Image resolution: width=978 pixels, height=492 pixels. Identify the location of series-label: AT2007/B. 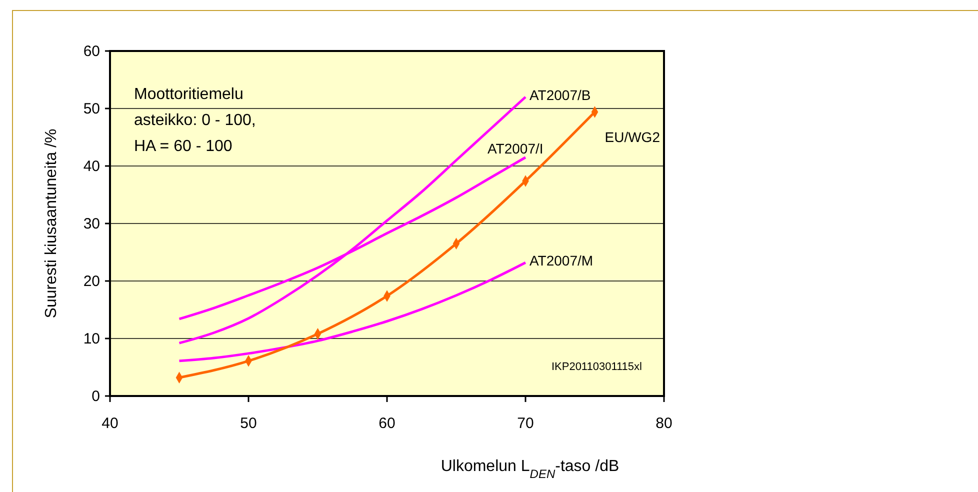
(560, 95).